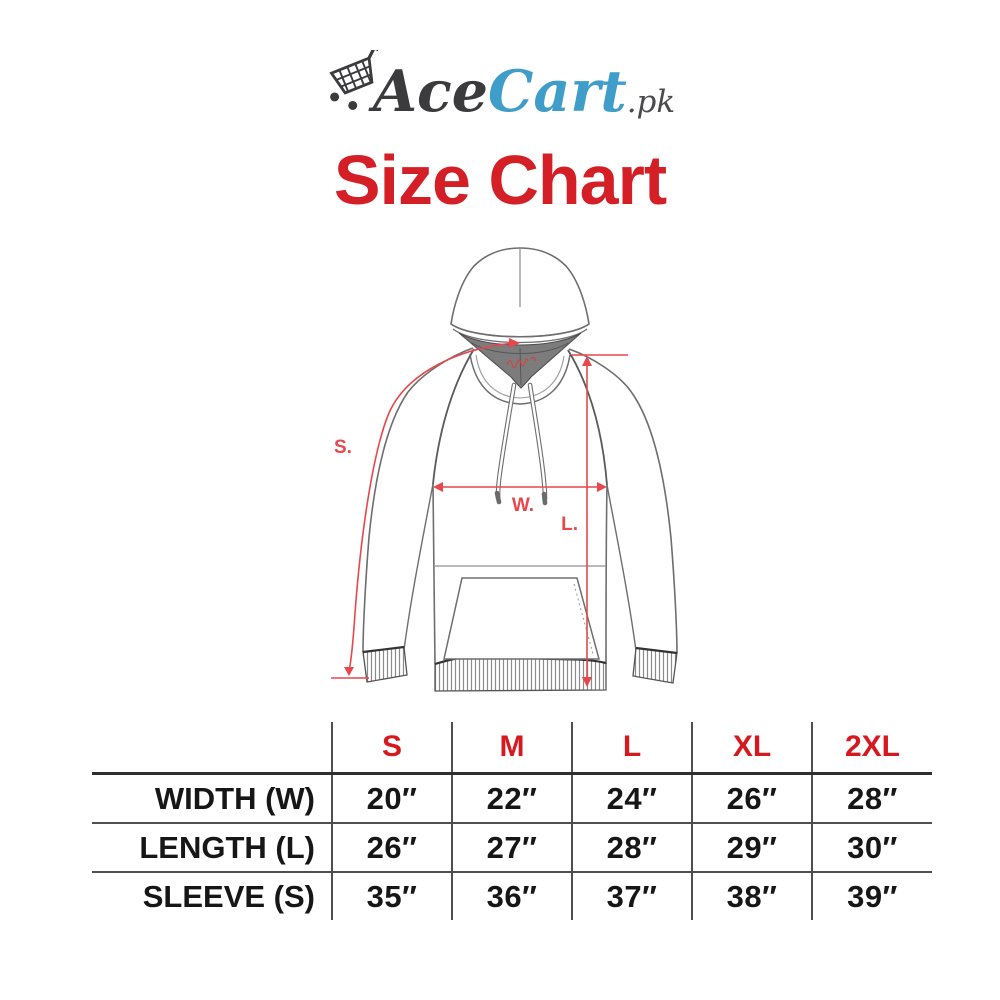 This screenshot has width=1000, height=1000. I want to click on measurement-annotations, so click(479, 513).